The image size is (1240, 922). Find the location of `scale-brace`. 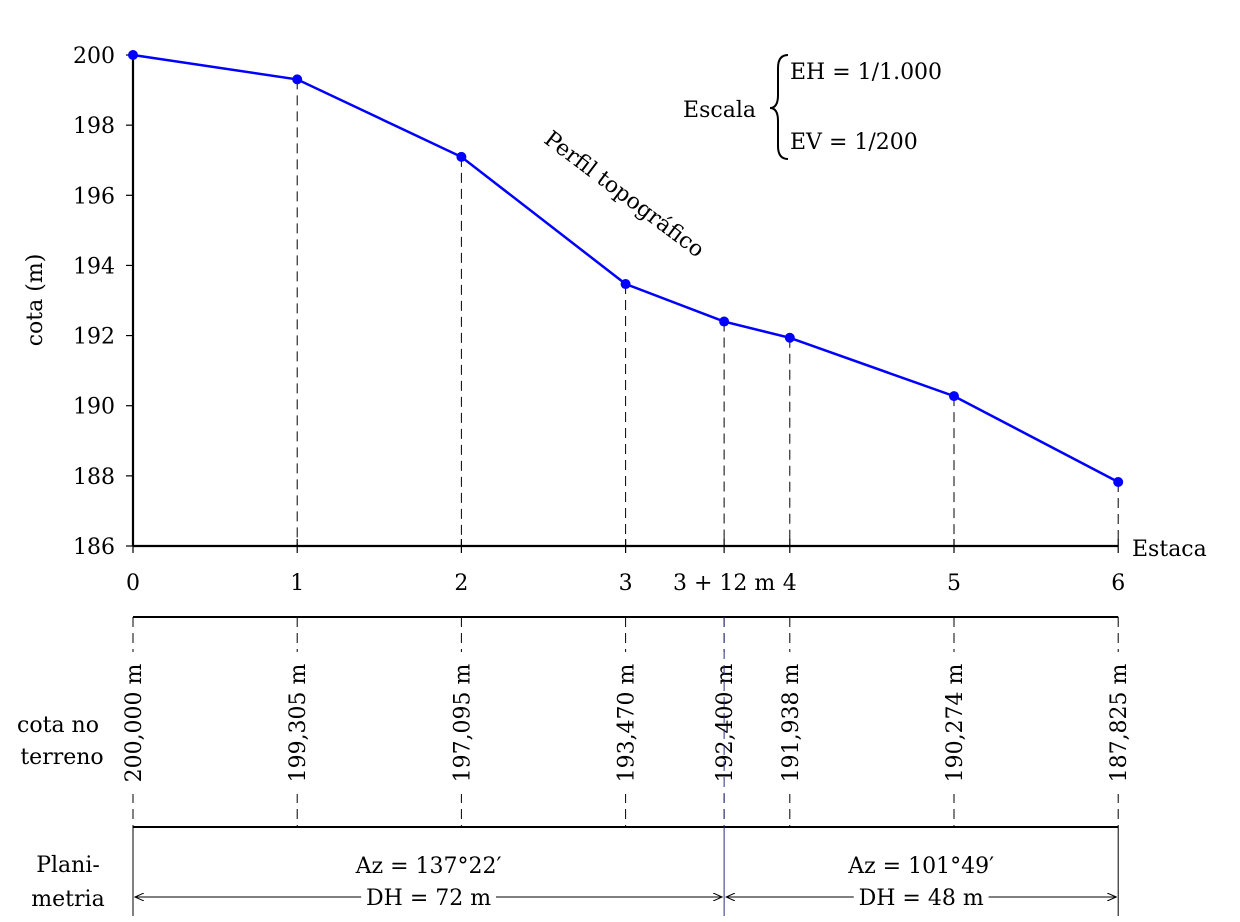

scale-brace is located at coordinates (779, 107).